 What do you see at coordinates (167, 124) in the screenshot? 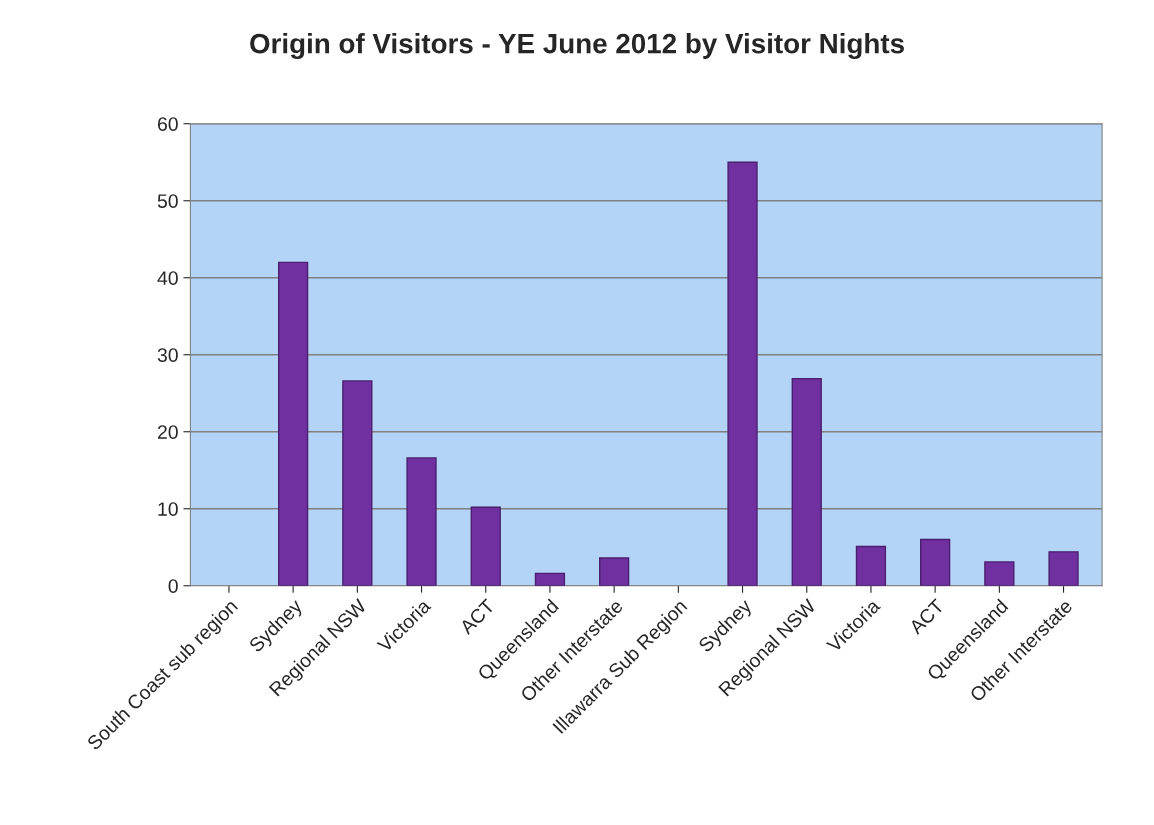
I see `y-tick-label: 60` at bounding box center [167, 124].